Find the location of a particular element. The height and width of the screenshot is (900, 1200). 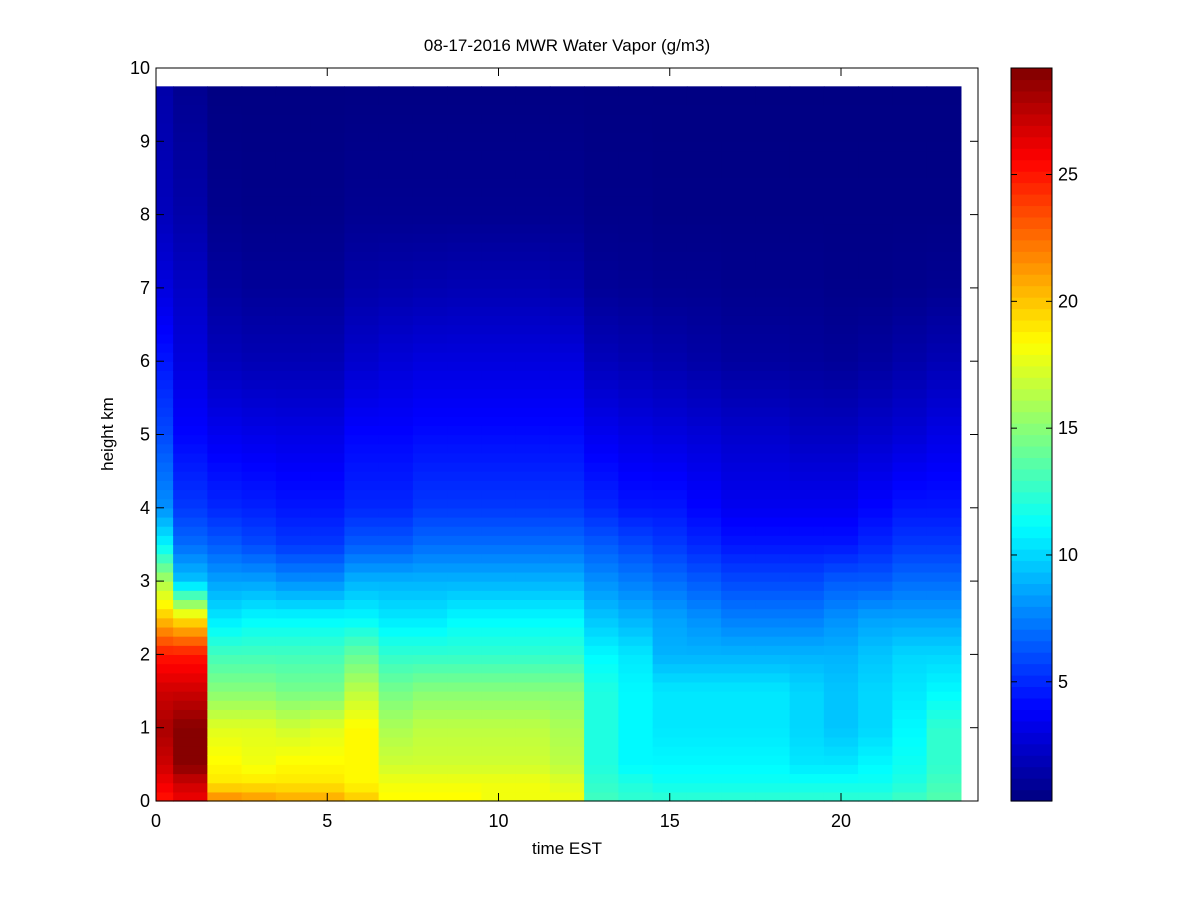

x-tick-label: 15 is located at coordinates (670, 821).